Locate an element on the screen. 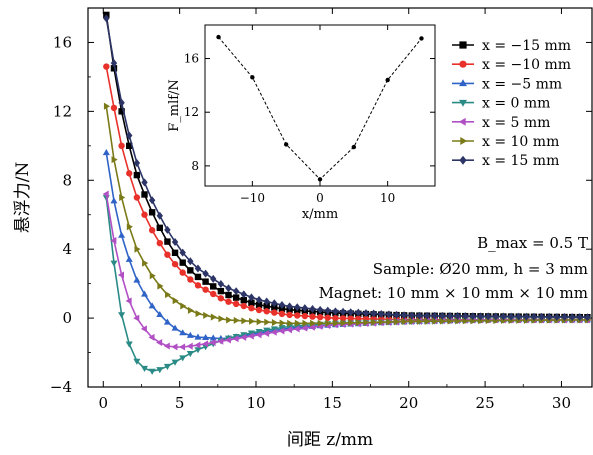  inset-y-axis-title: F_mlf/N is located at coordinates (174, 105).